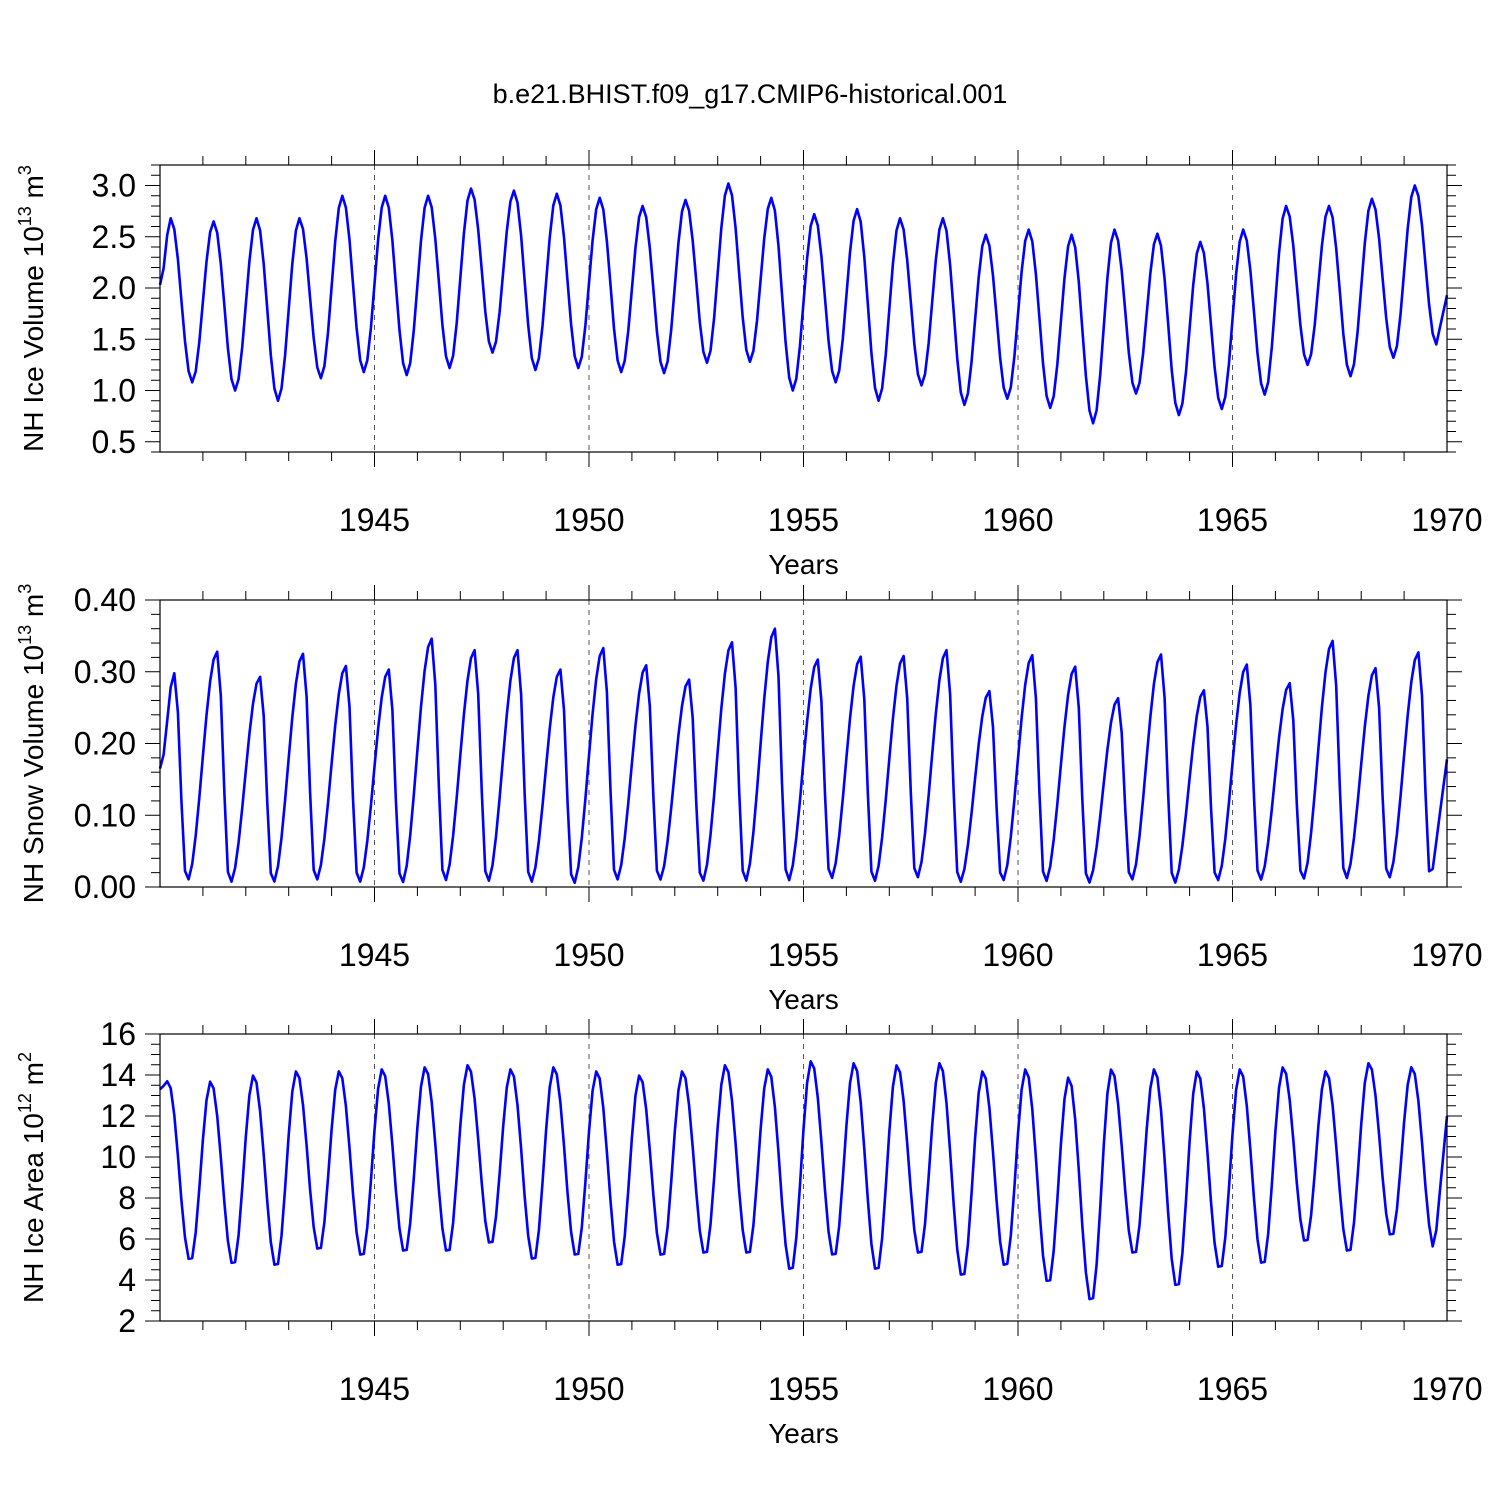  What do you see at coordinates (118, 1075) in the screenshot?
I see `y-tick-label: 14` at bounding box center [118, 1075].